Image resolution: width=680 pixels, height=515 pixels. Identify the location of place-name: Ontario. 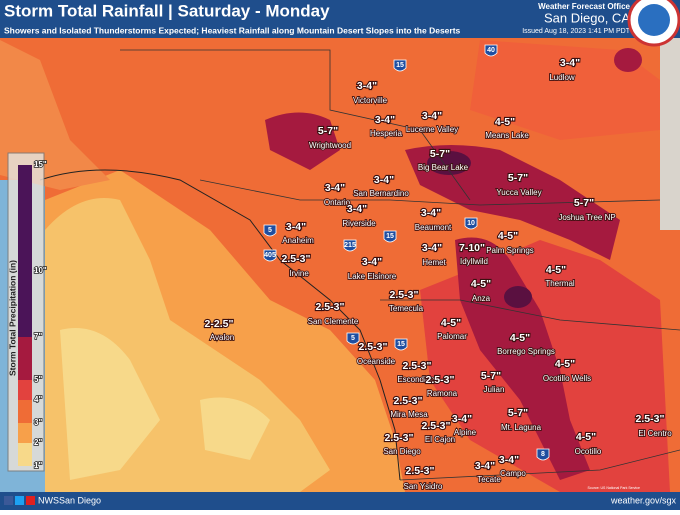
(337, 202).